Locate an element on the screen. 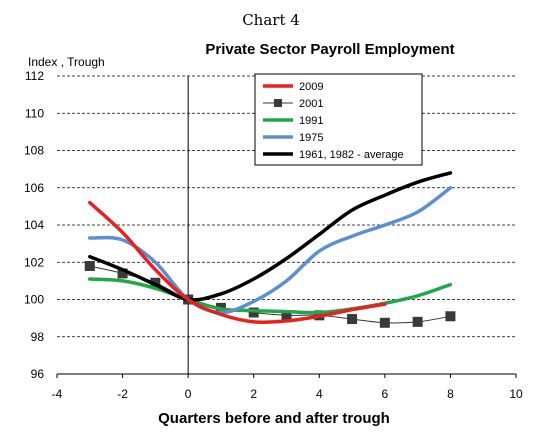 This screenshot has width=550, height=442. legend-label-2001: 2001 is located at coordinates (311, 104).